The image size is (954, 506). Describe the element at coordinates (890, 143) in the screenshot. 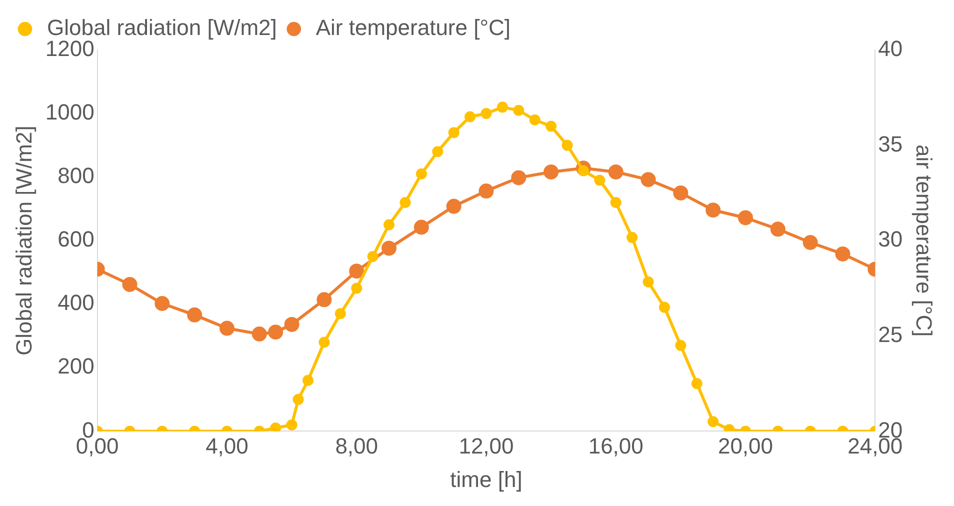

I see `y2-tick-label: 35` at that location.